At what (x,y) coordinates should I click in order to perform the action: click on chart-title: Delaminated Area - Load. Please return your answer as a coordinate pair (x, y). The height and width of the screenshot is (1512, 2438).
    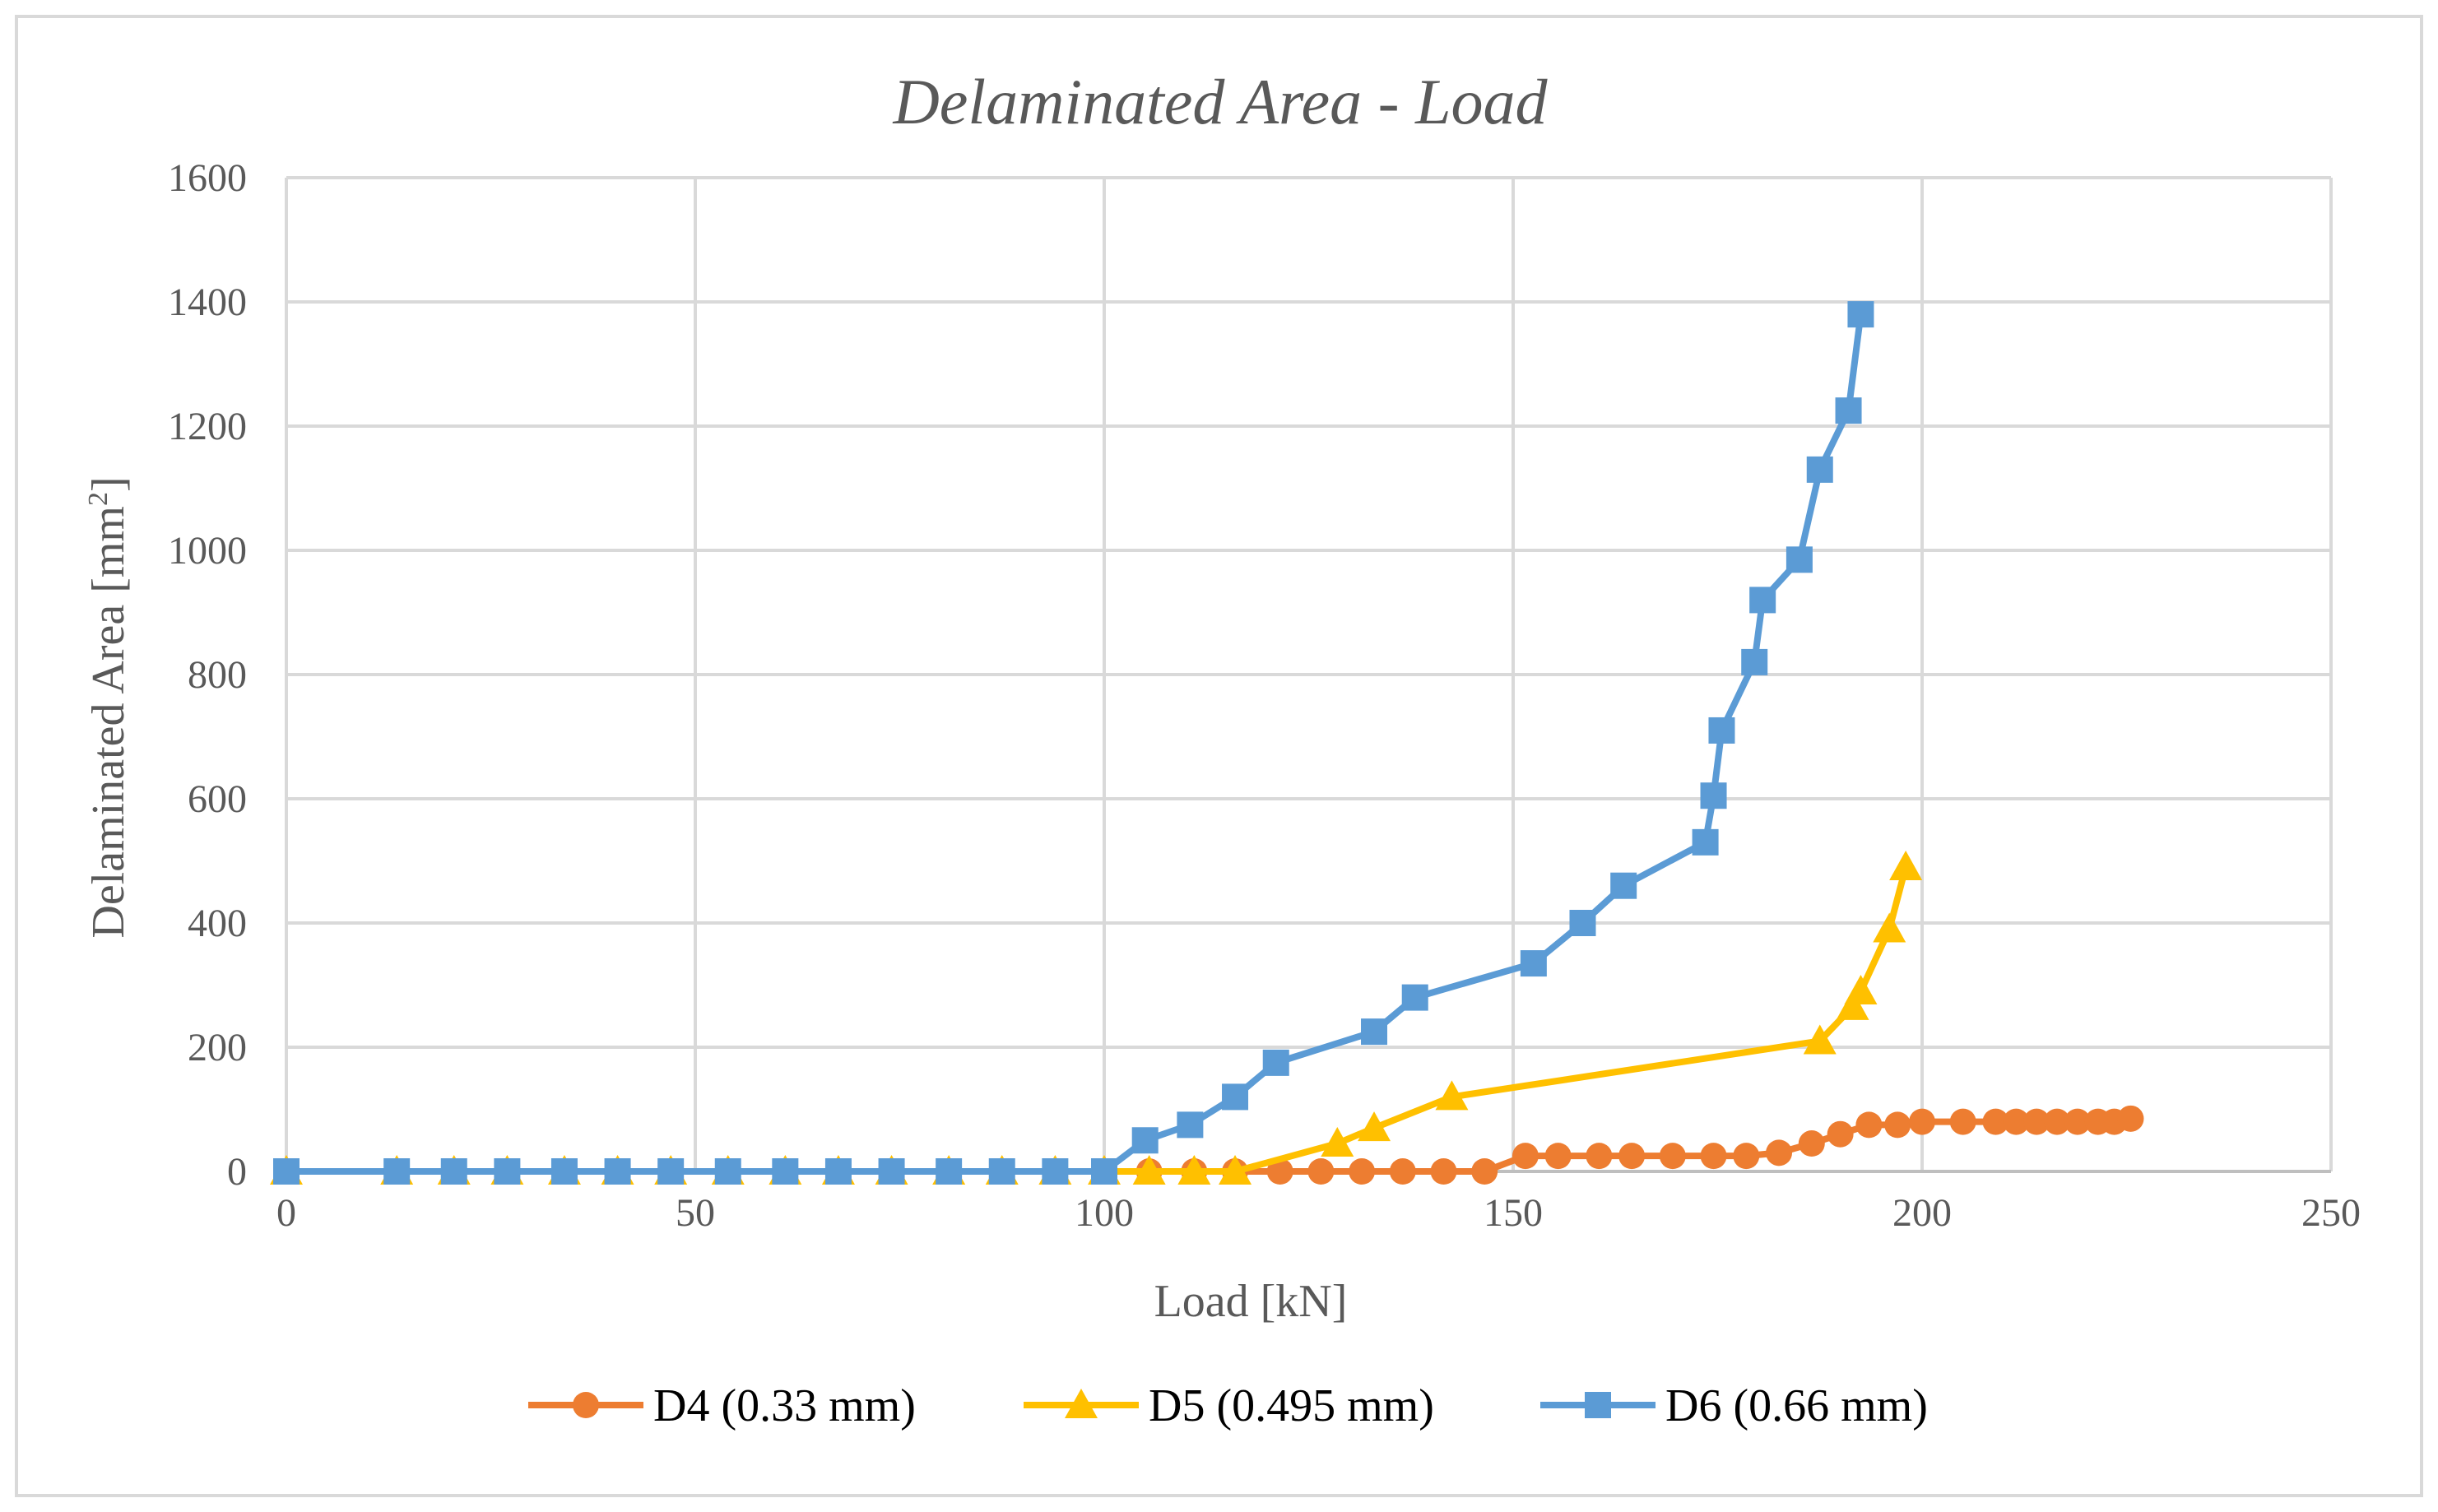
    Looking at the image, I should click on (1220, 101).